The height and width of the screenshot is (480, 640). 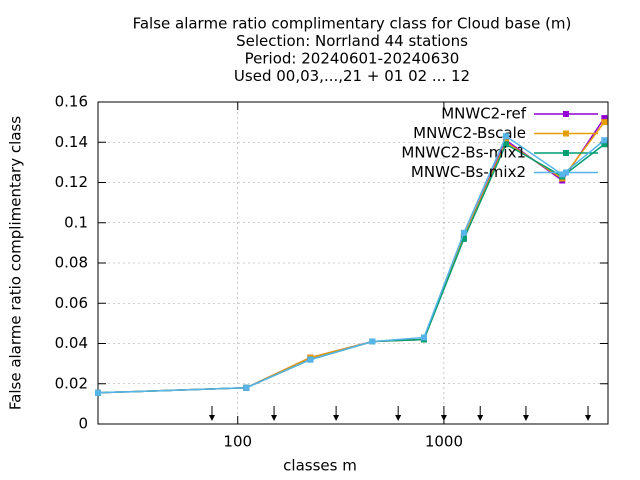 I want to click on y-tick-label: 0.16, so click(x=71, y=102).